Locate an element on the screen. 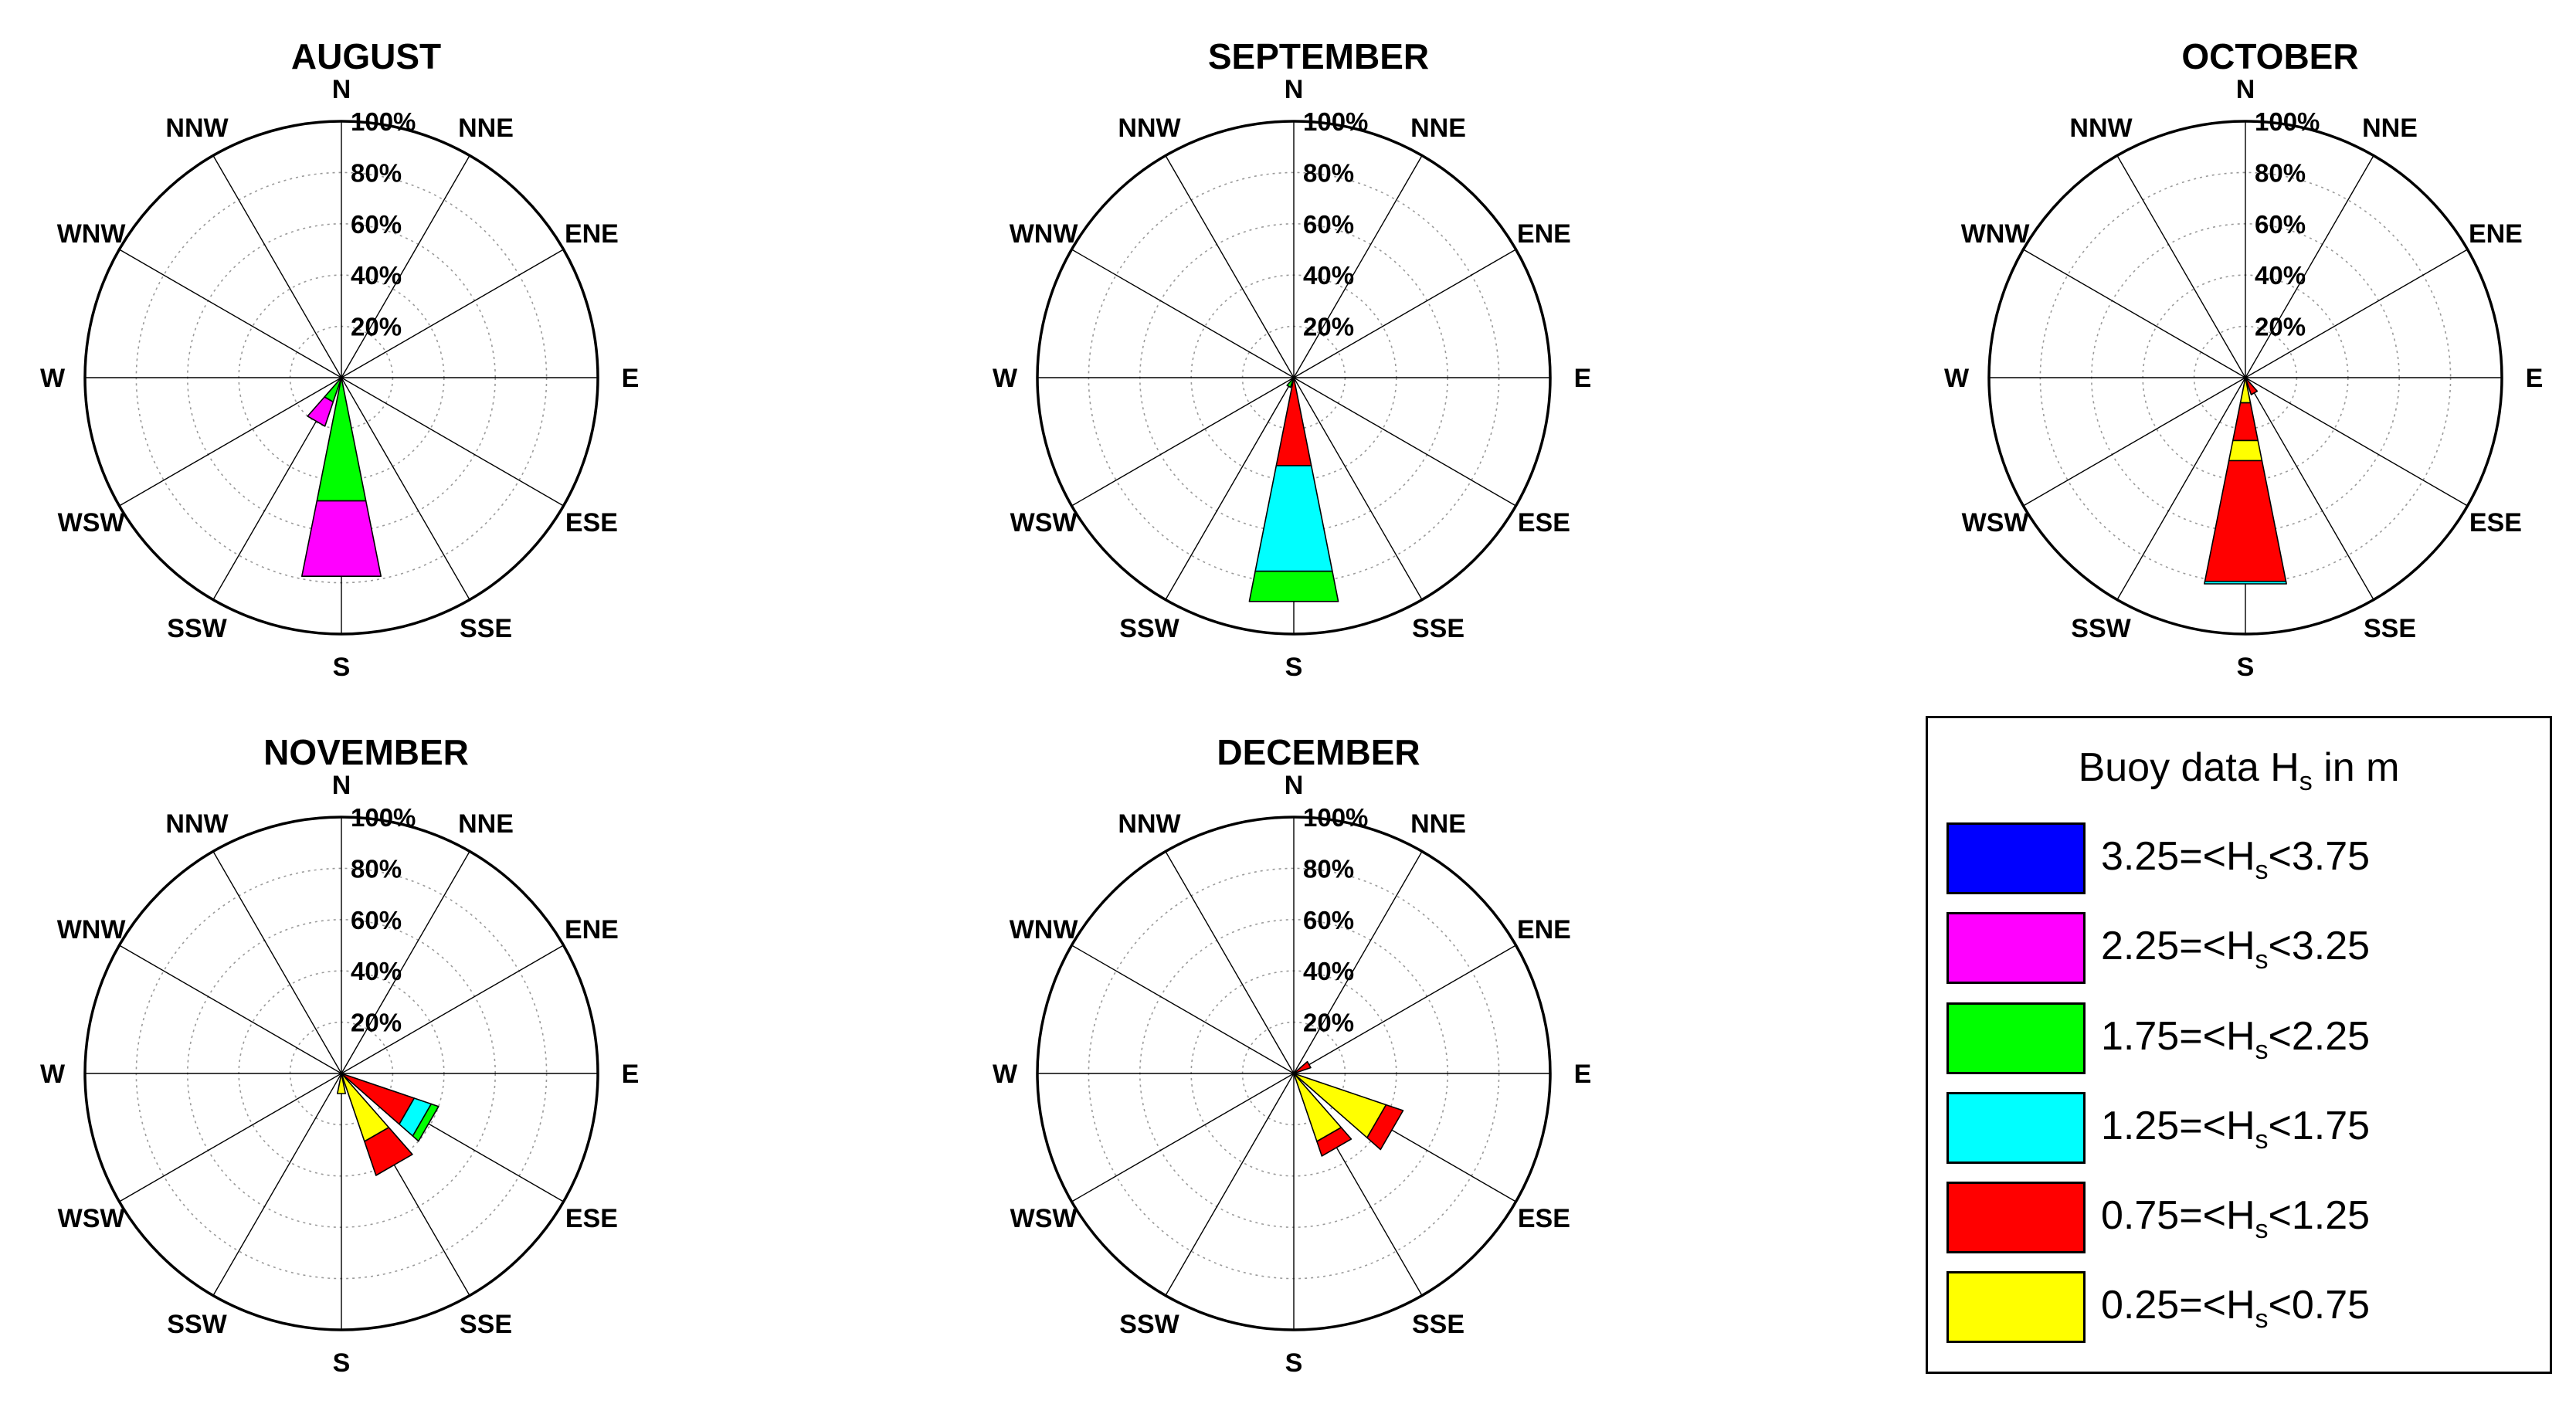 This screenshot has width=2576, height=1404. panel-title: DECEMBER is located at coordinates (1319, 752).